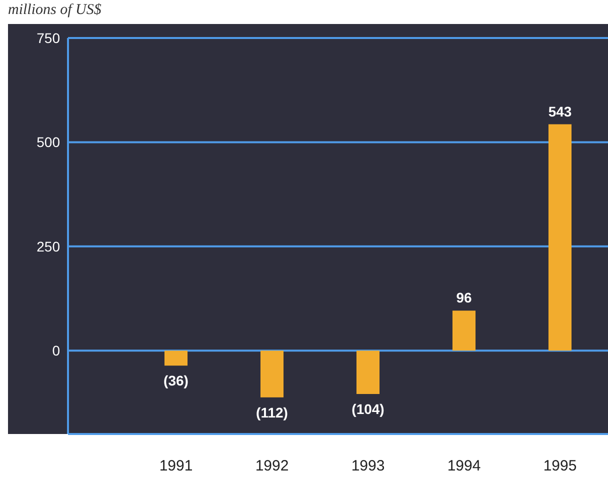  Describe the element at coordinates (272, 412) in the screenshot. I see `data-label: (112)` at that location.